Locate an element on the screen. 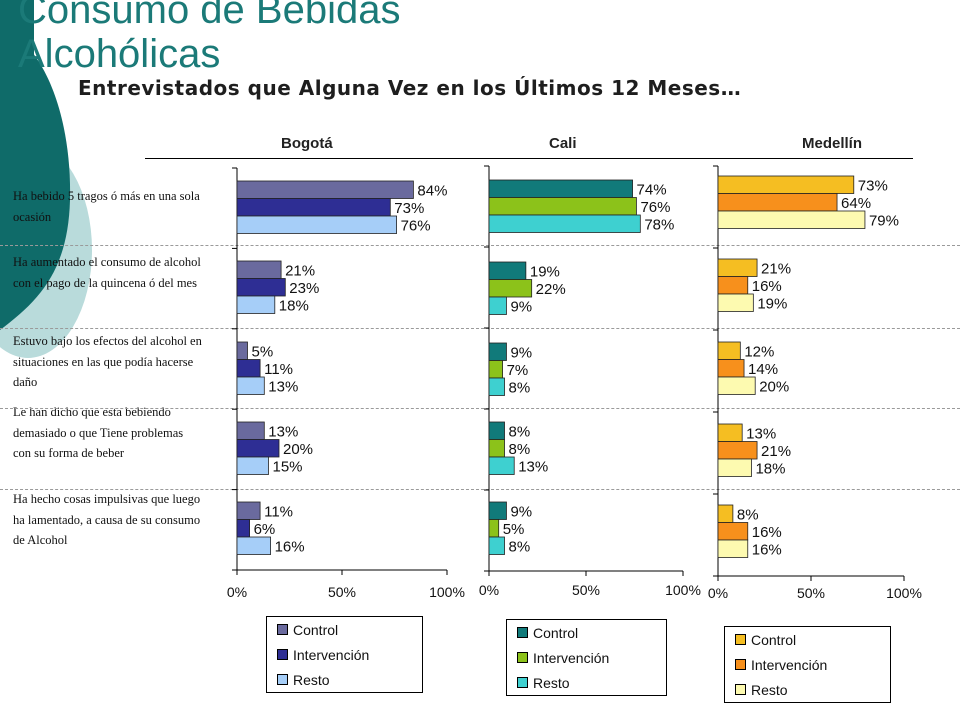 The width and height of the screenshot is (960, 720). data-label: 18% is located at coordinates (294, 306).